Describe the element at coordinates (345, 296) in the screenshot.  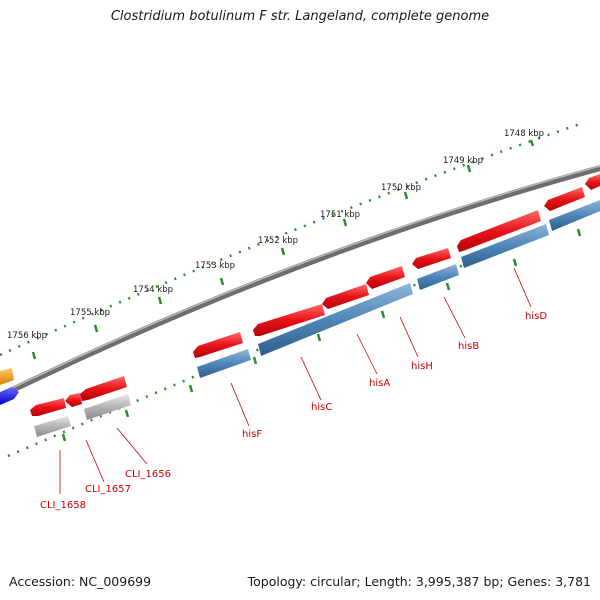
I see `gene-arrow-hisa-outer` at that location.